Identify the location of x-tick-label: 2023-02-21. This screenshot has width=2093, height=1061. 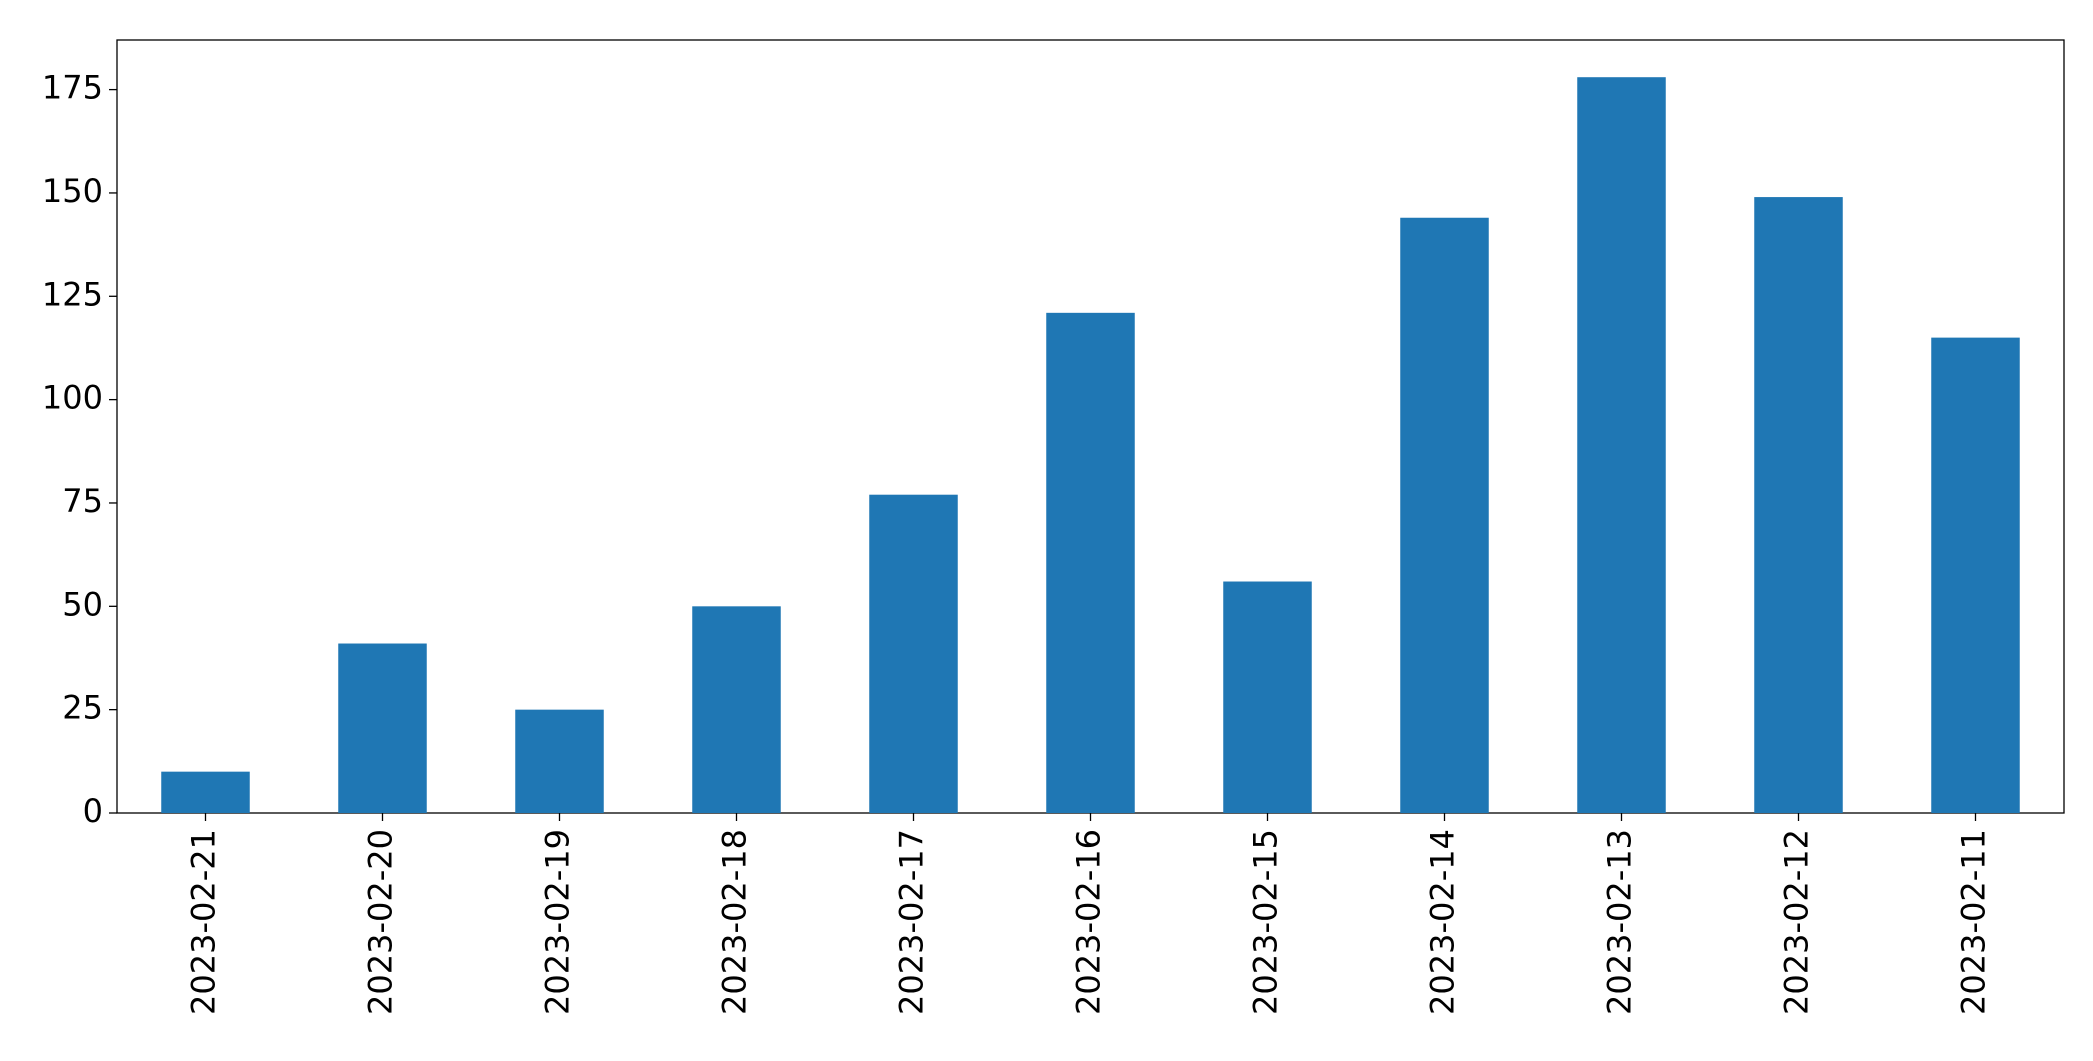
(204, 922).